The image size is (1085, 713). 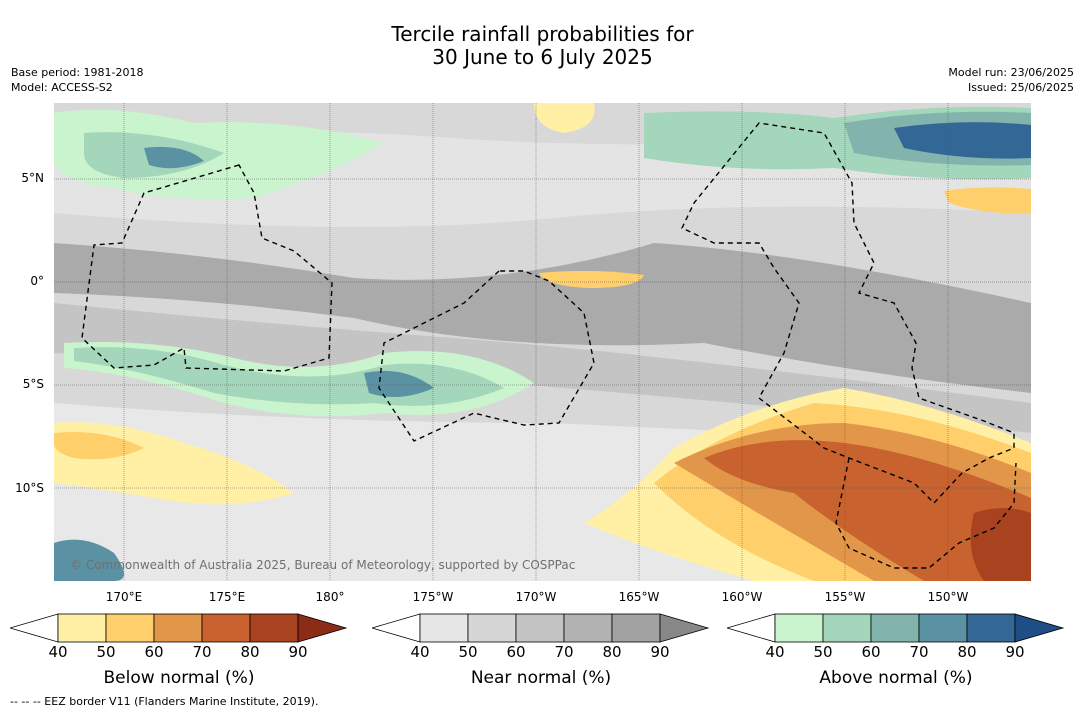 What do you see at coordinates (591, 279) in the screenshot?
I see `below-normal-equator` at bounding box center [591, 279].